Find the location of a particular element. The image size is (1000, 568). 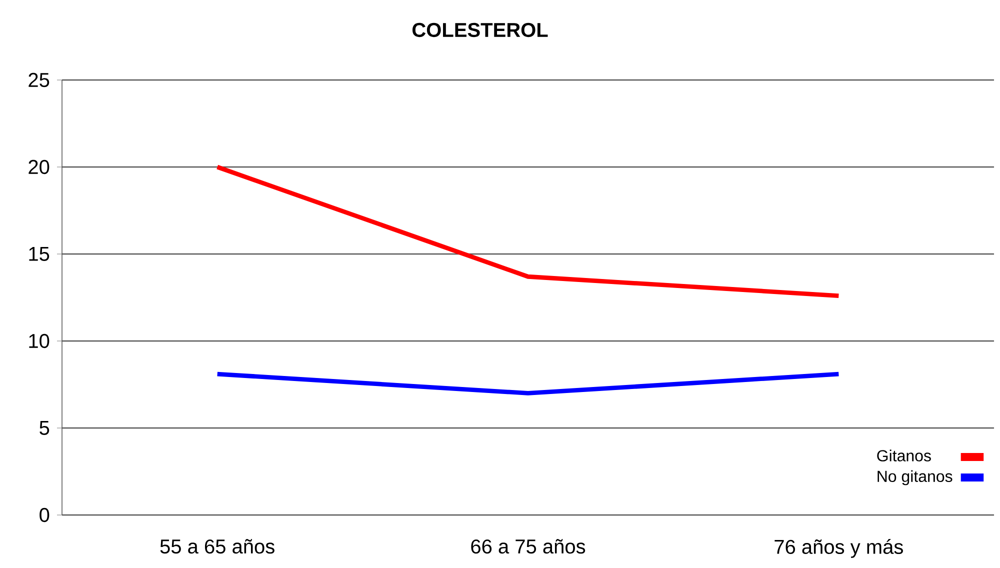

y-tick-label: 0 is located at coordinates (45, 515).